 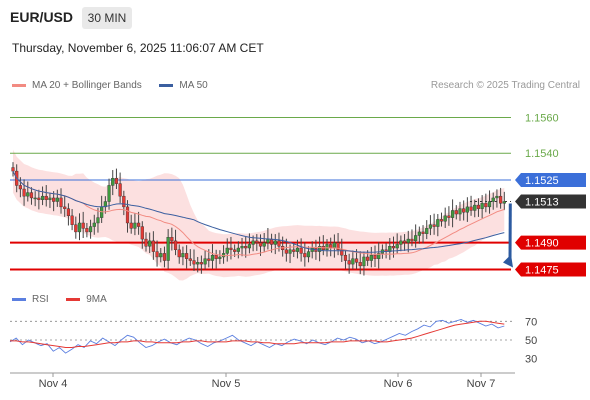 What do you see at coordinates (107, 18) in the screenshot?
I see `timeframe-button: 30 MIN` at bounding box center [107, 18].